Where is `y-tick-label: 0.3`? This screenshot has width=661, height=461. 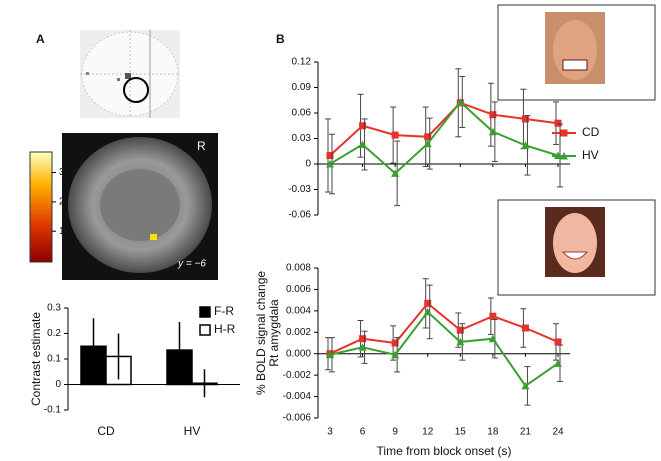
y-tick-label: 0.3 is located at coordinates (54, 308).